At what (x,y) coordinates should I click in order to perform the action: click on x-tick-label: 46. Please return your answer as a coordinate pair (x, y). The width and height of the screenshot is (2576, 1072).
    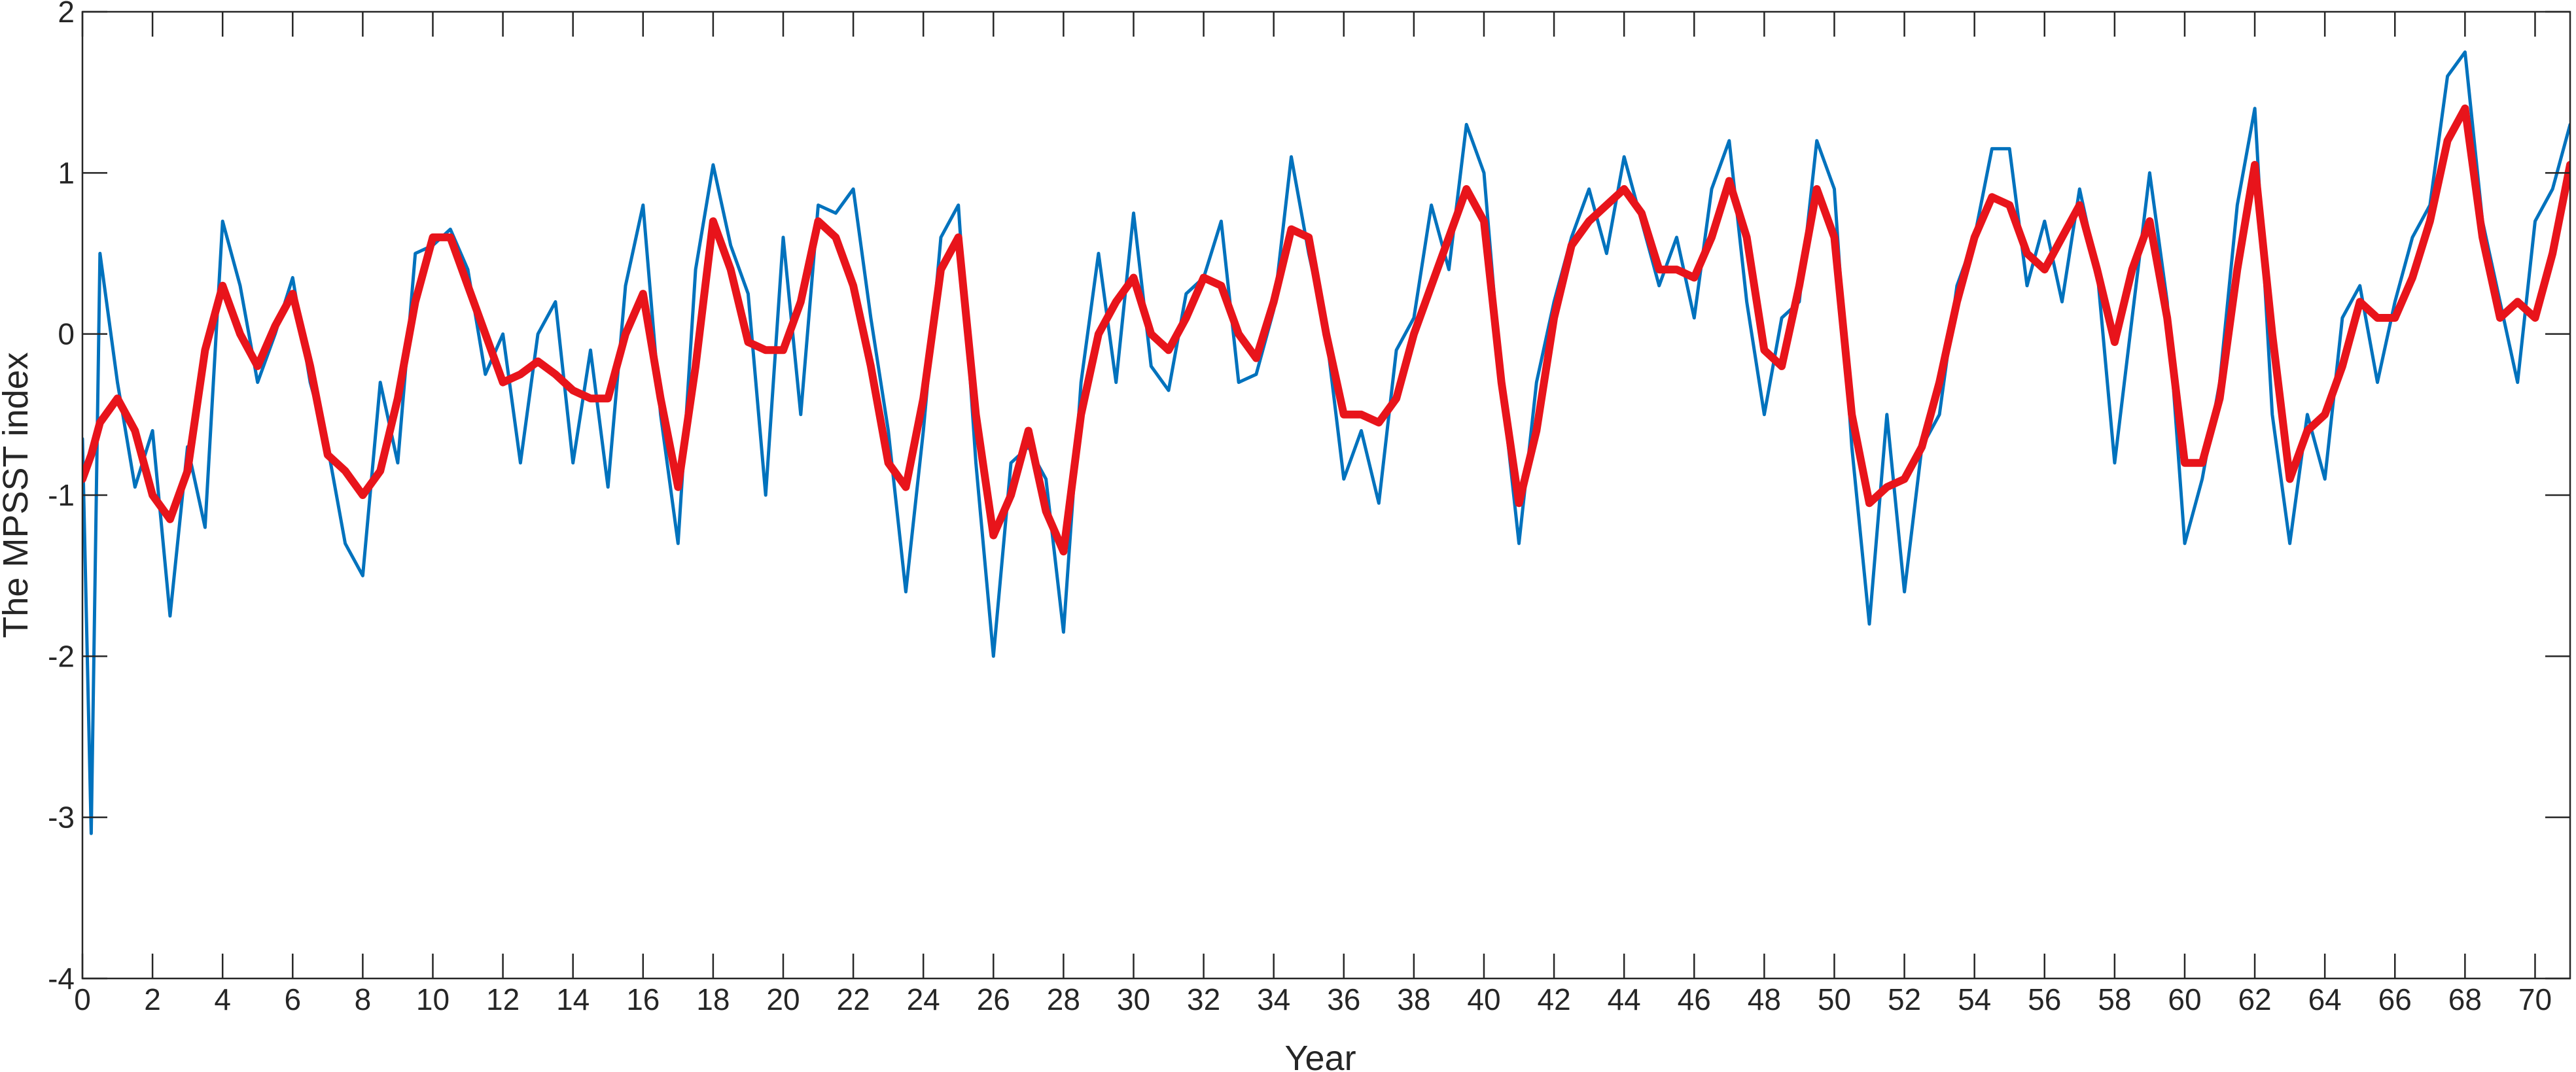
    Looking at the image, I should click on (1694, 999).